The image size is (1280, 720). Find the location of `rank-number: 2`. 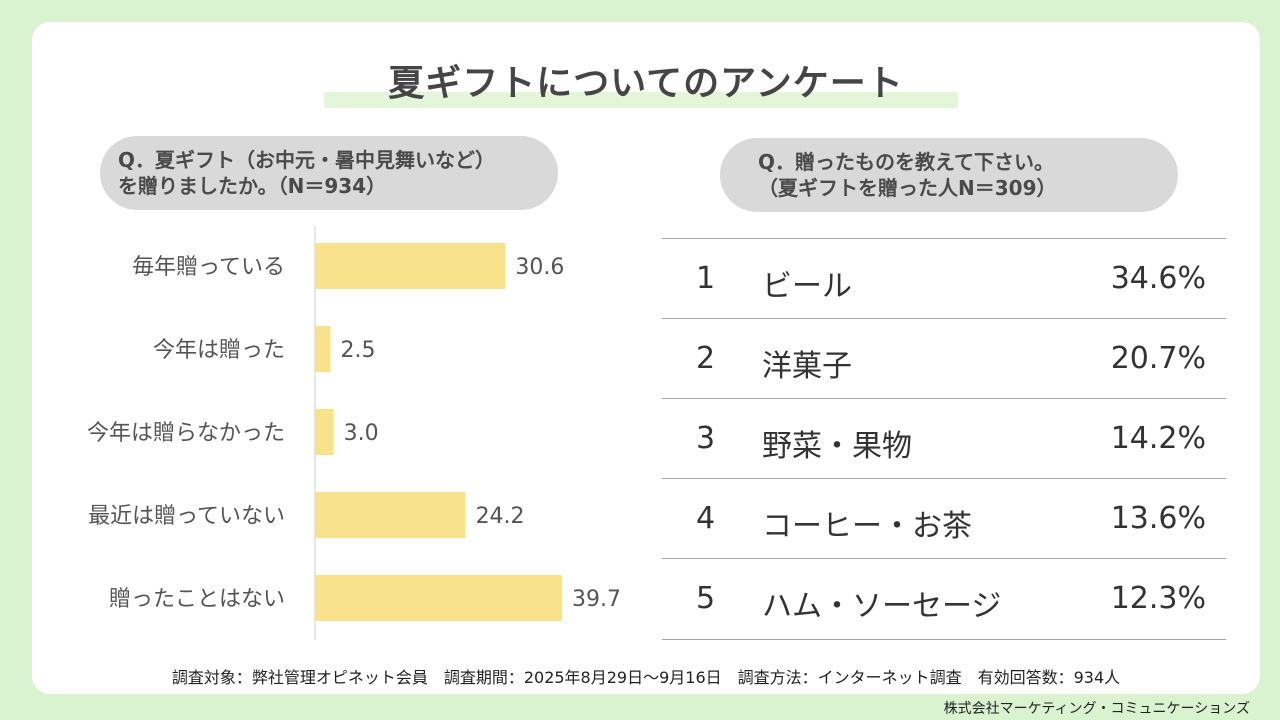

rank-number: 2 is located at coordinates (706, 358).